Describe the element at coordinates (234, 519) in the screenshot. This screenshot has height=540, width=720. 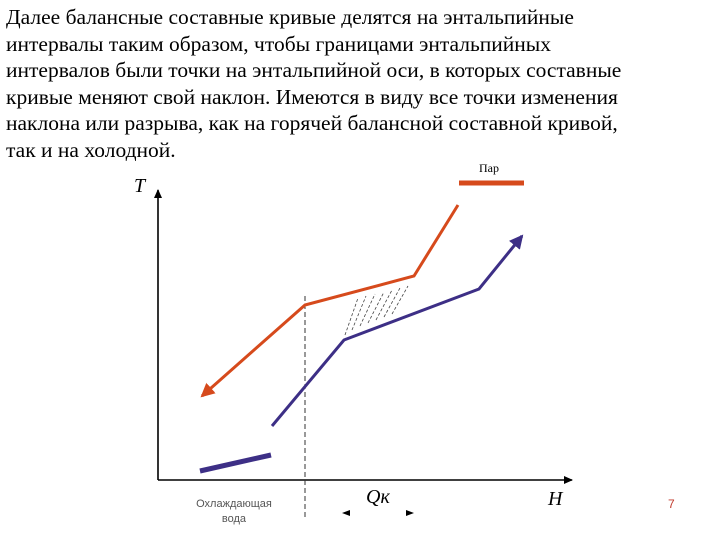
I see `cooling-water-label-line2: вода` at that location.